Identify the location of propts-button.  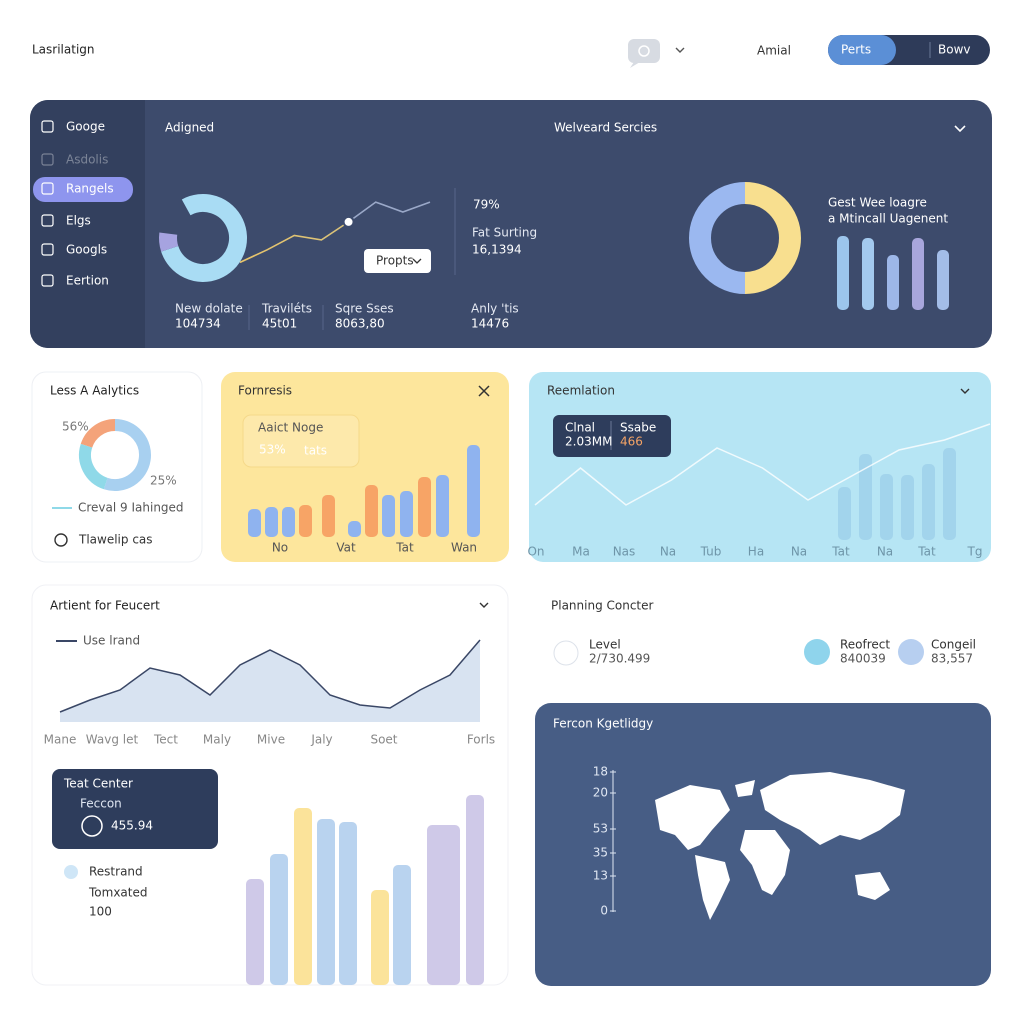
(397, 261).